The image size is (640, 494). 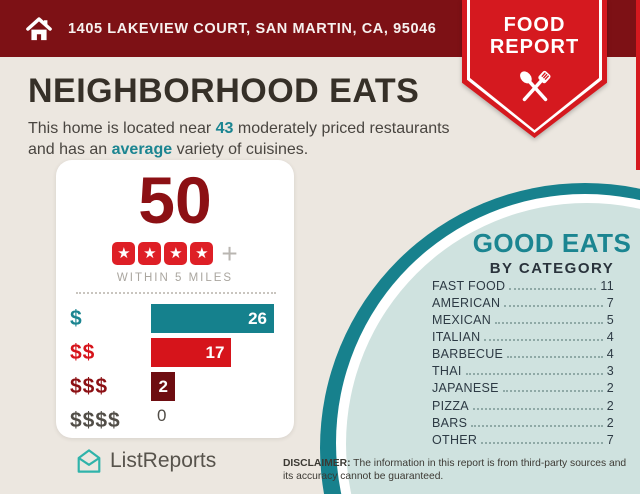 I want to click on category-count: 3, so click(x=610, y=371).